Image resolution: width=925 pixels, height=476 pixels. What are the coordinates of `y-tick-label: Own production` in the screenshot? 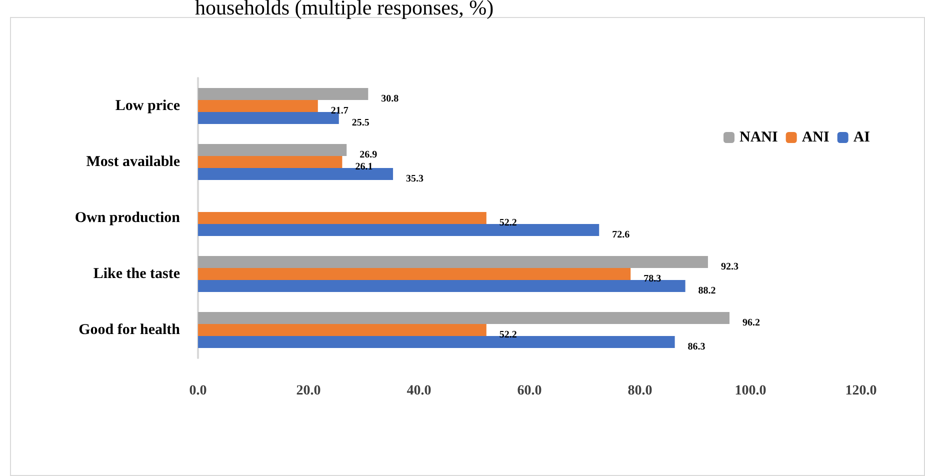 It's located at (127, 218).